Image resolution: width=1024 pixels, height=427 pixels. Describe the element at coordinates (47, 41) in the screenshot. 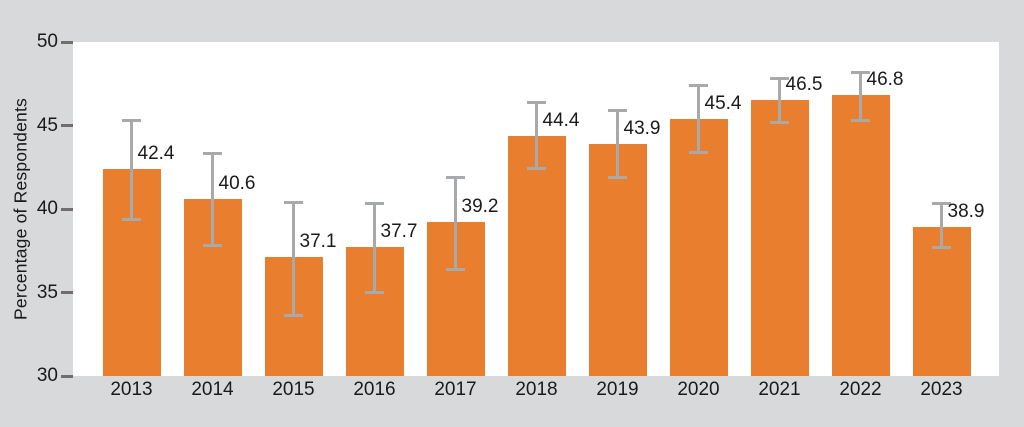

I see `y-tick-label: 50` at that location.